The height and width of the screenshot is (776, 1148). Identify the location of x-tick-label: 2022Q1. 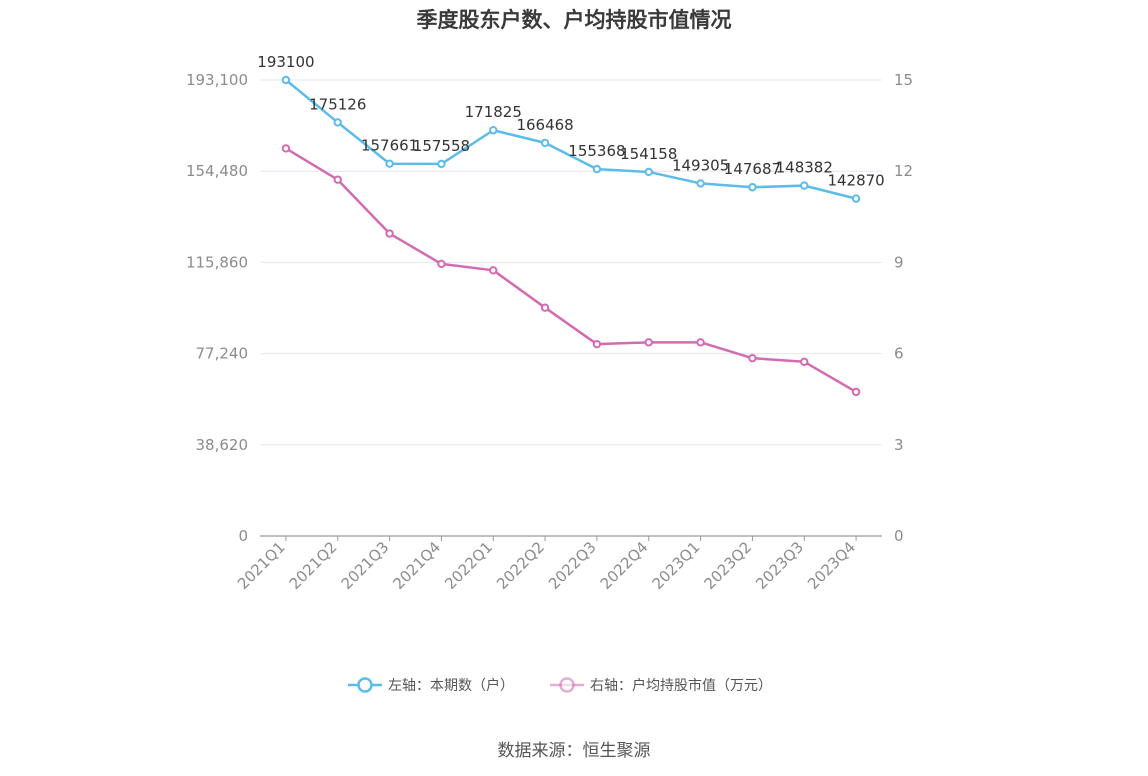
(468, 565).